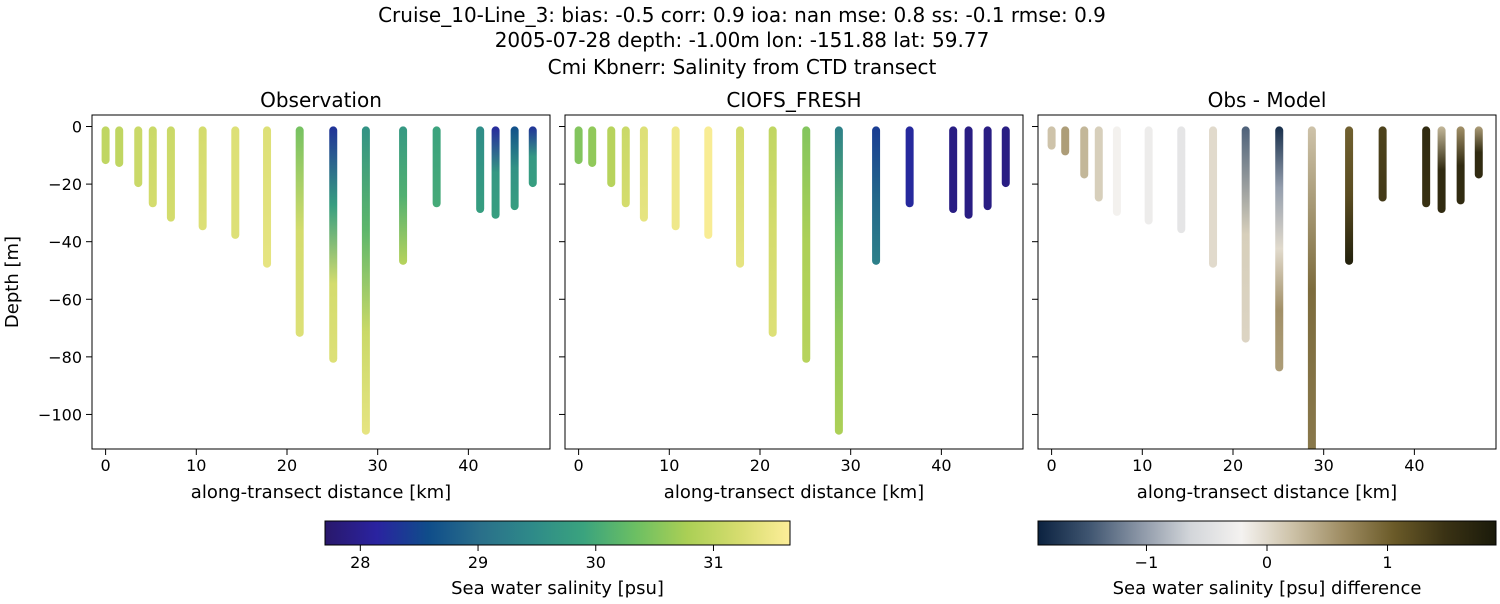  Describe the element at coordinates (321, 100) in the screenshot. I see `panel-title: Observation` at that location.